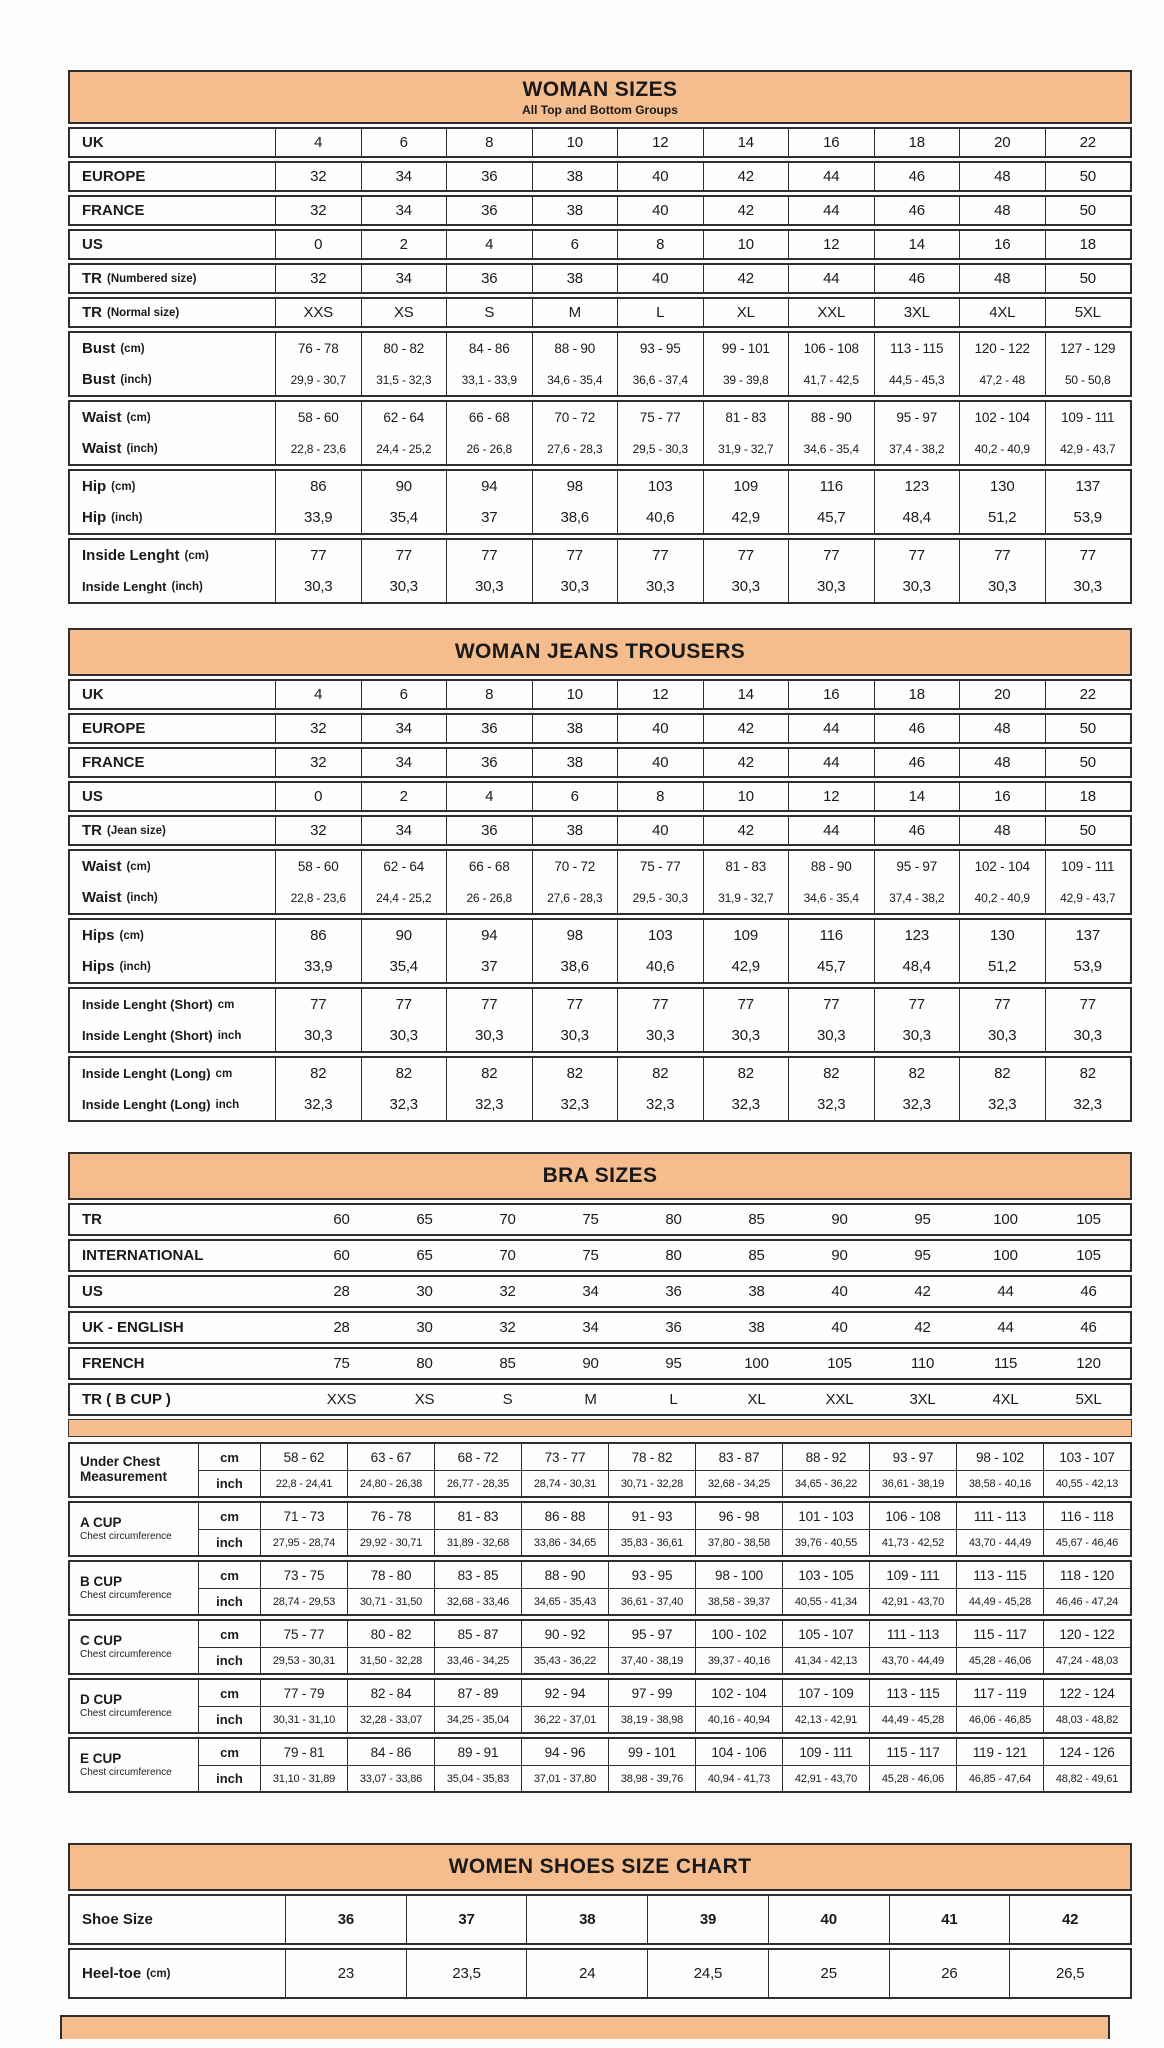 This screenshot has width=1164, height=2048. Describe the element at coordinates (390, 1575) in the screenshot. I see `size-cell: 78 - 80` at that location.